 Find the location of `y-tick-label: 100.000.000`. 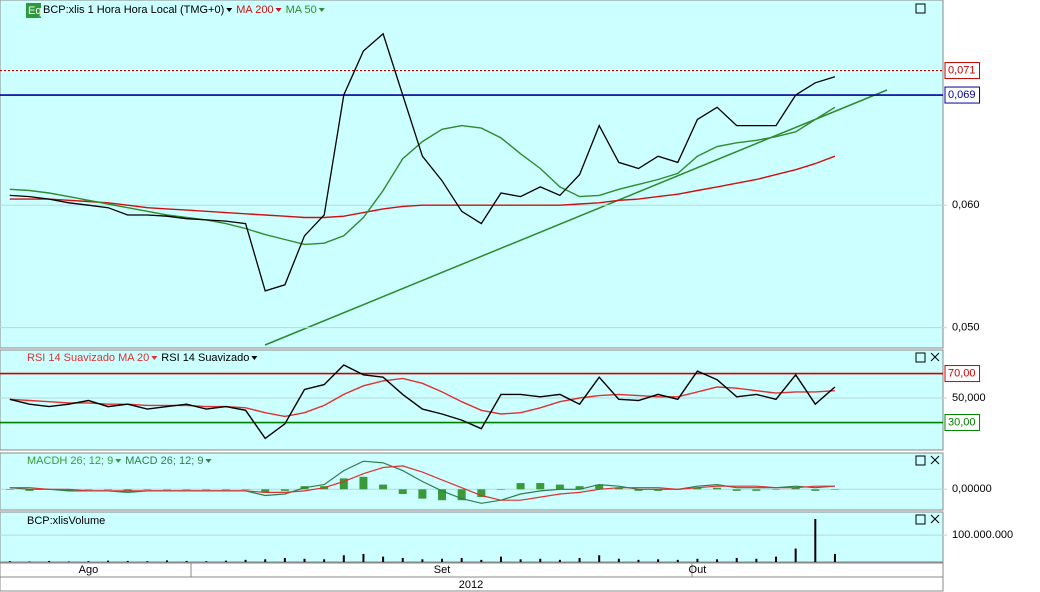

y-tick-label: 100.000.000 is located at coordinates (982, 535).